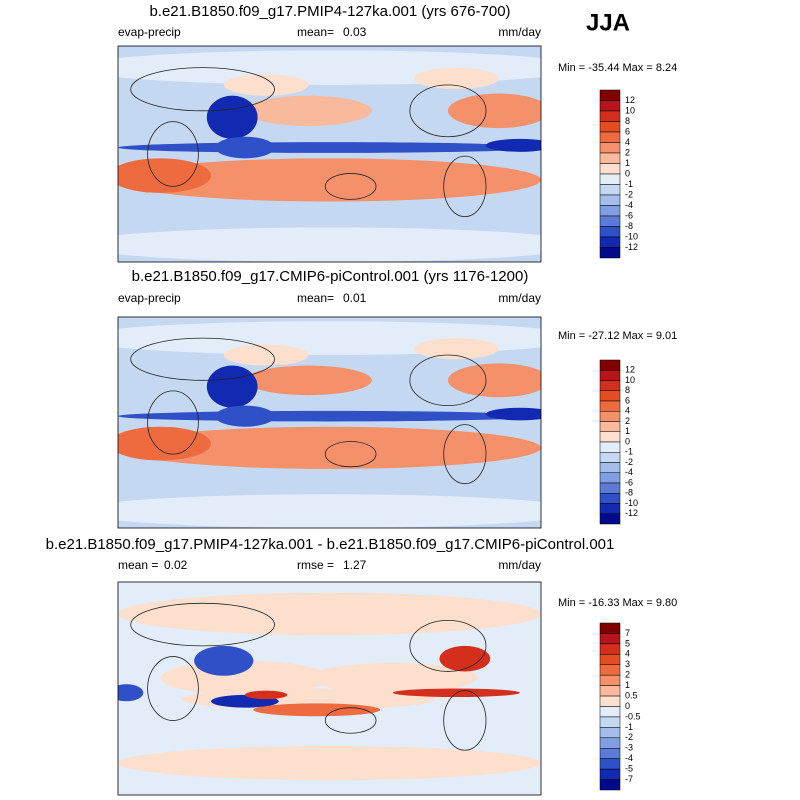  I want to click on variable-label: evap-precip, so click(149, 32).